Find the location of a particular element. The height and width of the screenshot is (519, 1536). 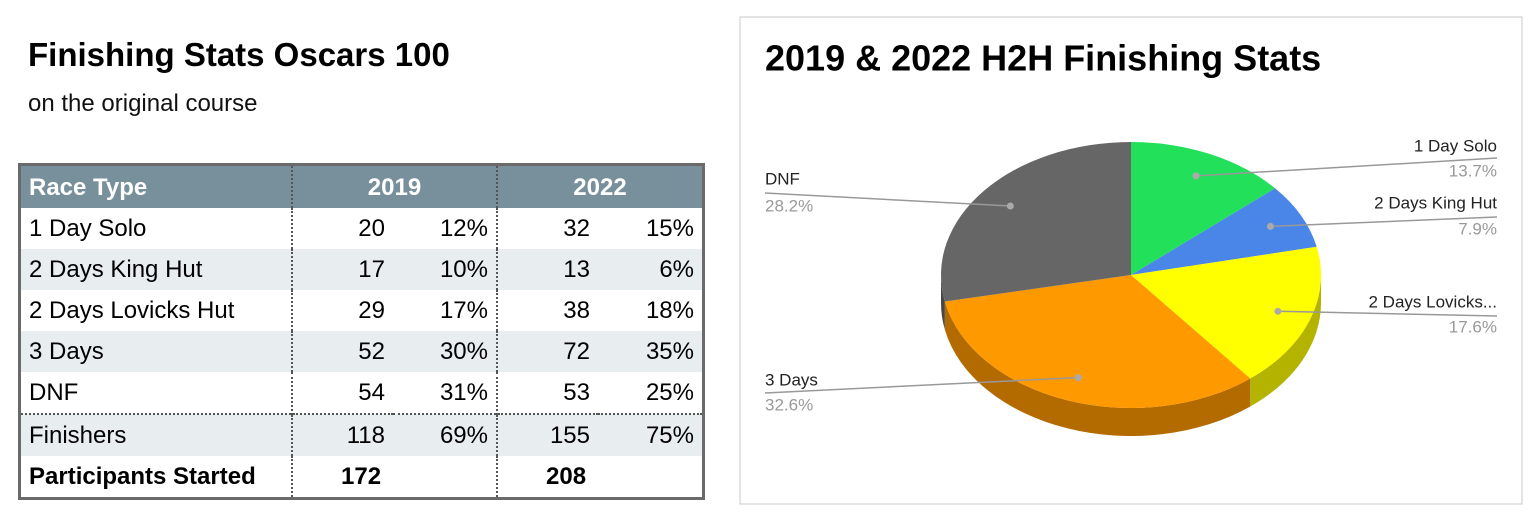

cell-number: 32 is located at coordinates (547, 228).